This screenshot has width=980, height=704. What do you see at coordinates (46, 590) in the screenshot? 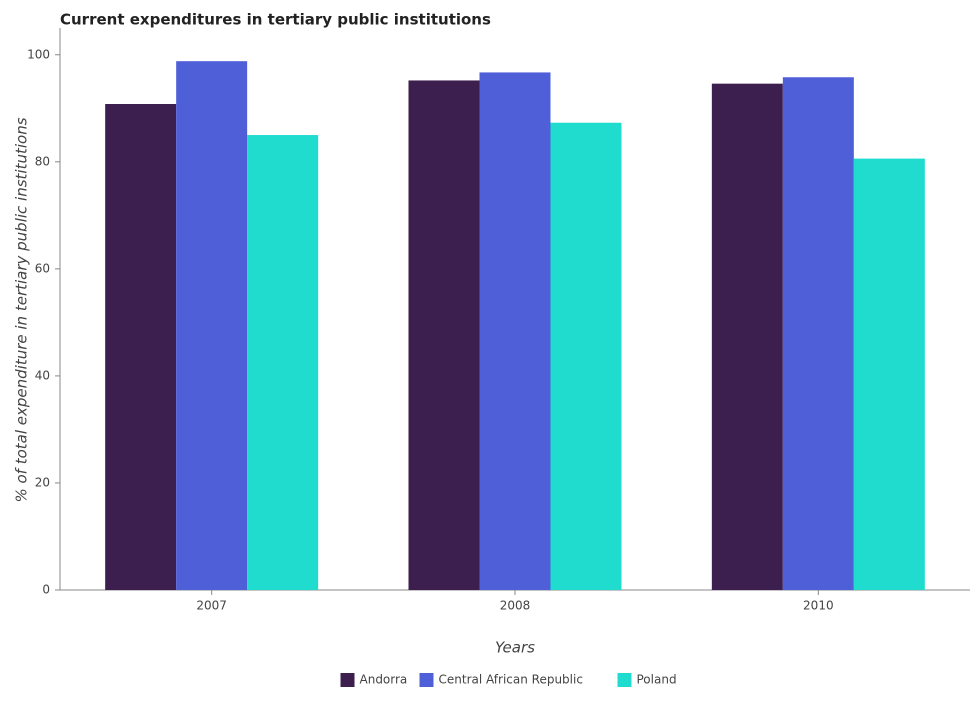
I see `y-tick-label: 0` at bounding box center [46, 590].